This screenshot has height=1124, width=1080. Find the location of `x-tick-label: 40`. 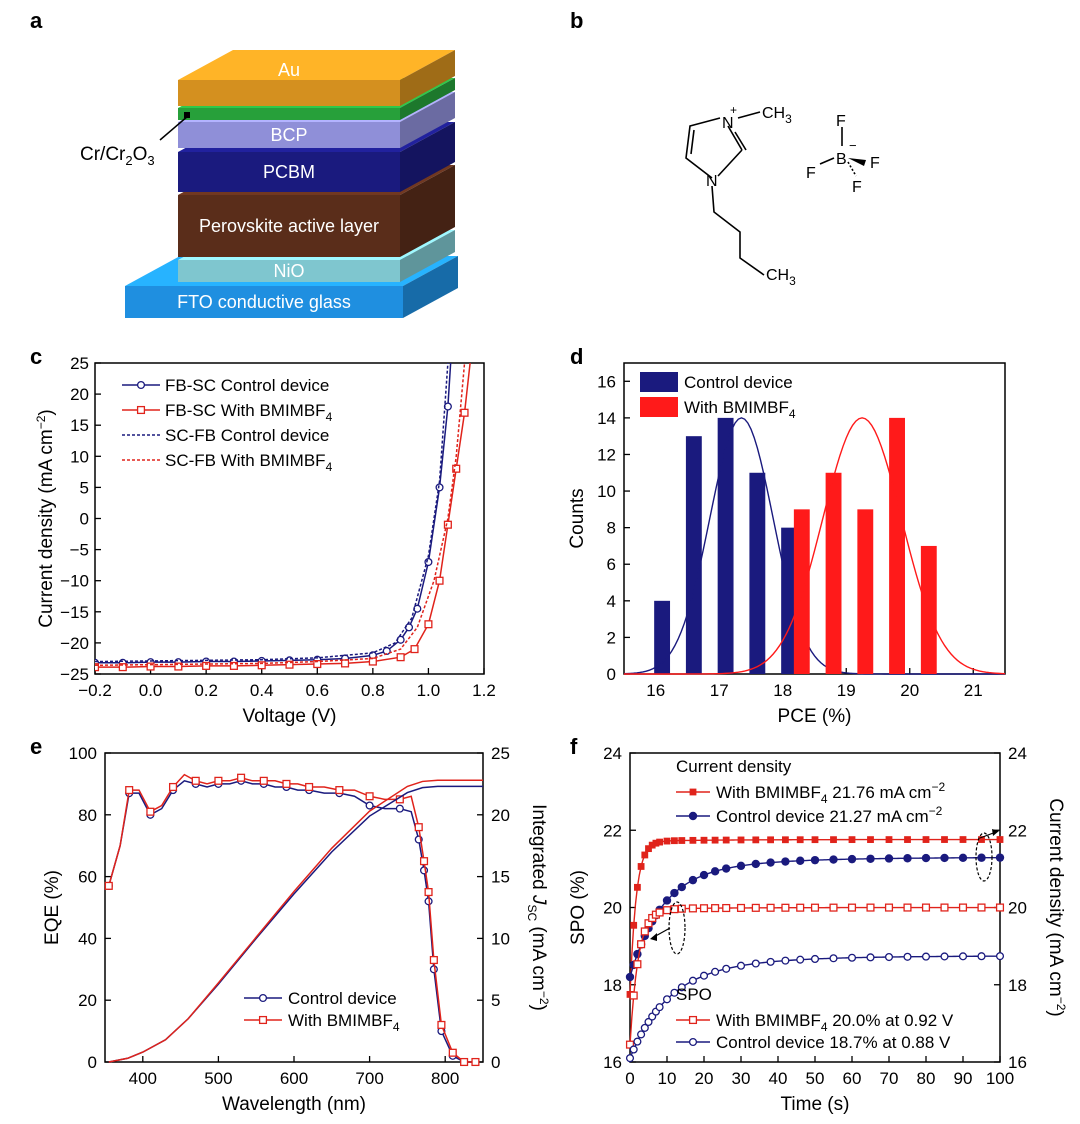

x-tick-label: 40 is located at coordinates (778, 1078).